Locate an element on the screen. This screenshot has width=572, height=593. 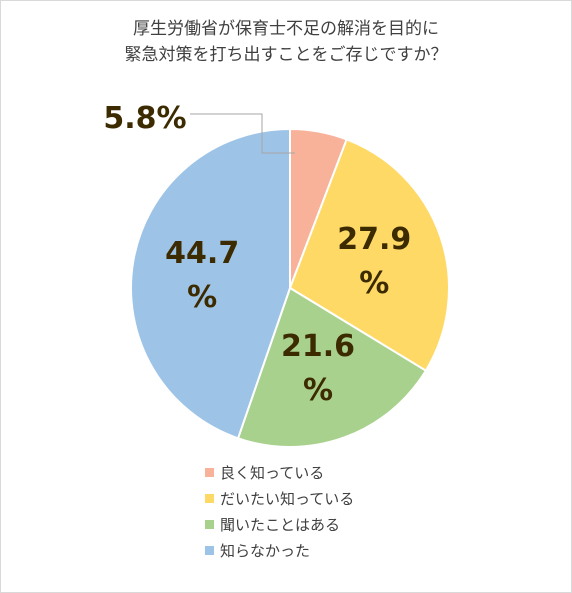
data-label-well-known: 5.8% is located at coordinates (144, 118).